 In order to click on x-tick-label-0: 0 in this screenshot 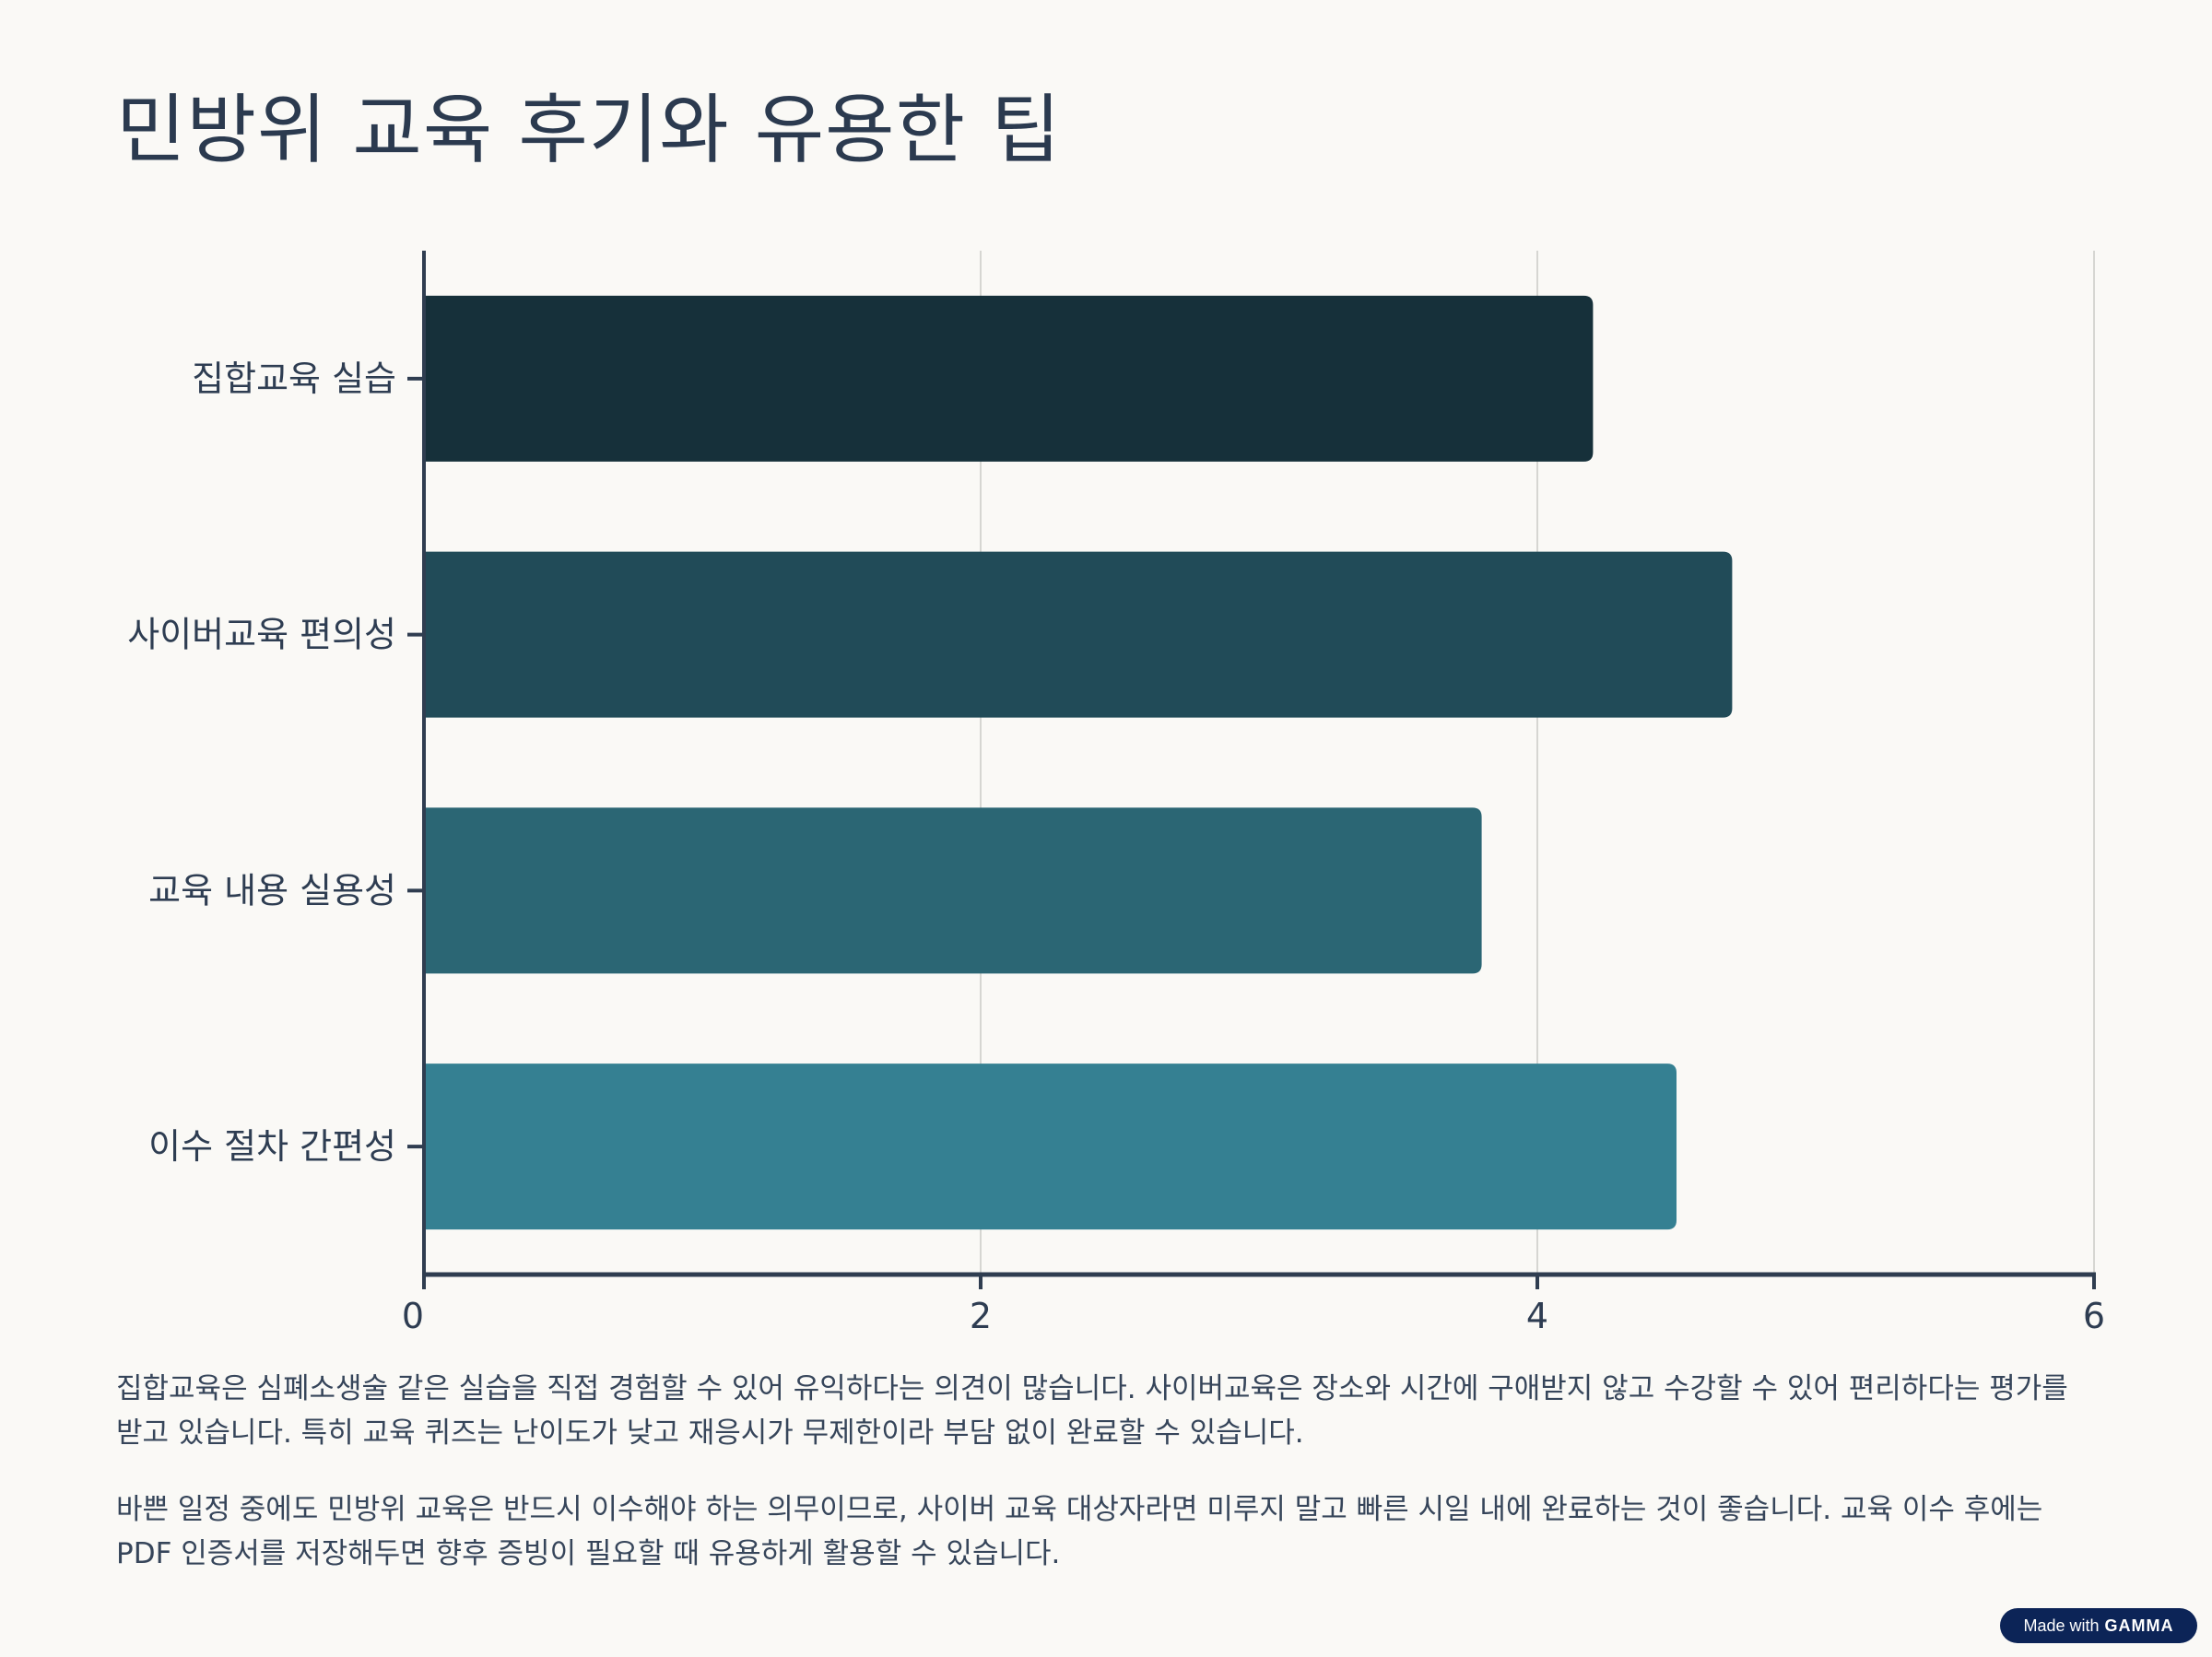, I will do `click(413, 1316)`.